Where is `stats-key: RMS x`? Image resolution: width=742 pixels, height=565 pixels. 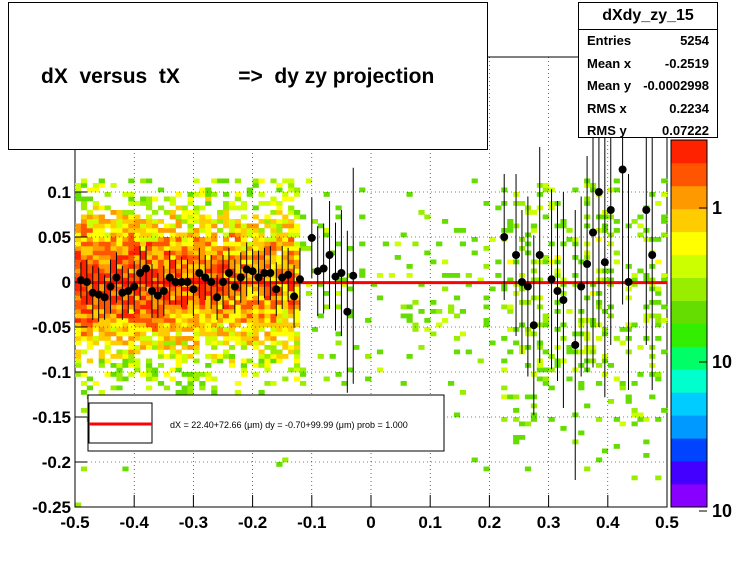
stats-key: RMS x is located at coordinates (607, 108).